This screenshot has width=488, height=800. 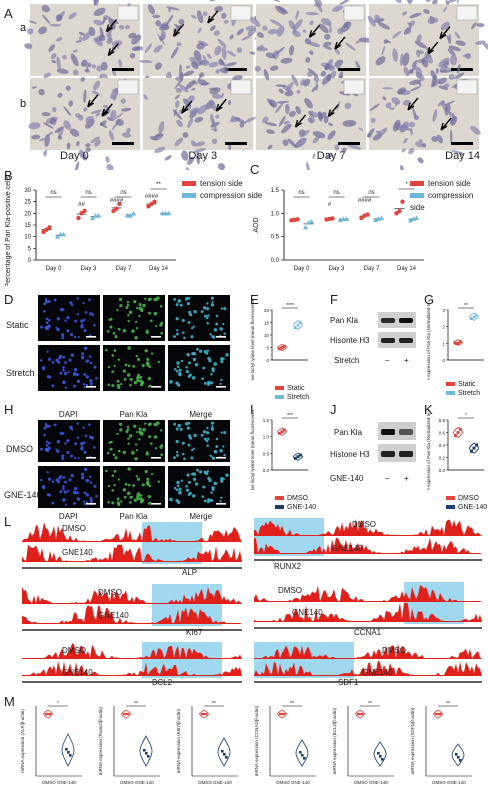 What do you see at coordinates (368, 539) in the screenshot?
I see `genome-track` at bounding box center [368, 539].